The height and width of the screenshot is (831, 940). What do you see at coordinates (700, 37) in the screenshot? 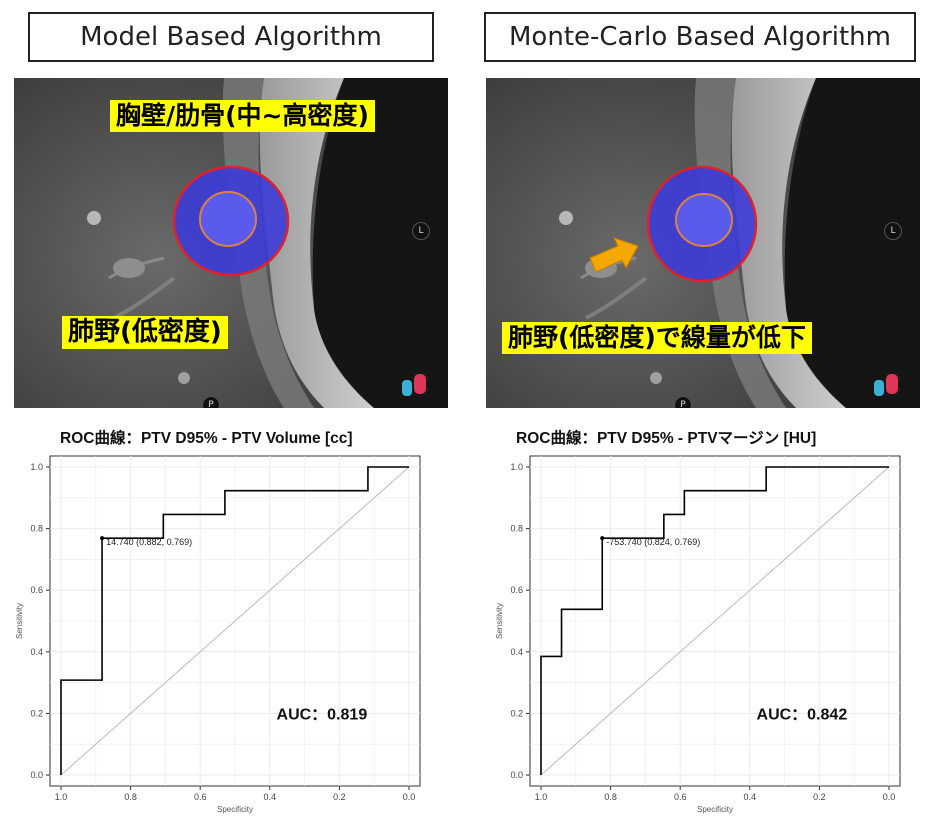
I see `panel-title-monte-carlo: Monte-Carlo Based Algorithm` at bounding box center [700, 37].